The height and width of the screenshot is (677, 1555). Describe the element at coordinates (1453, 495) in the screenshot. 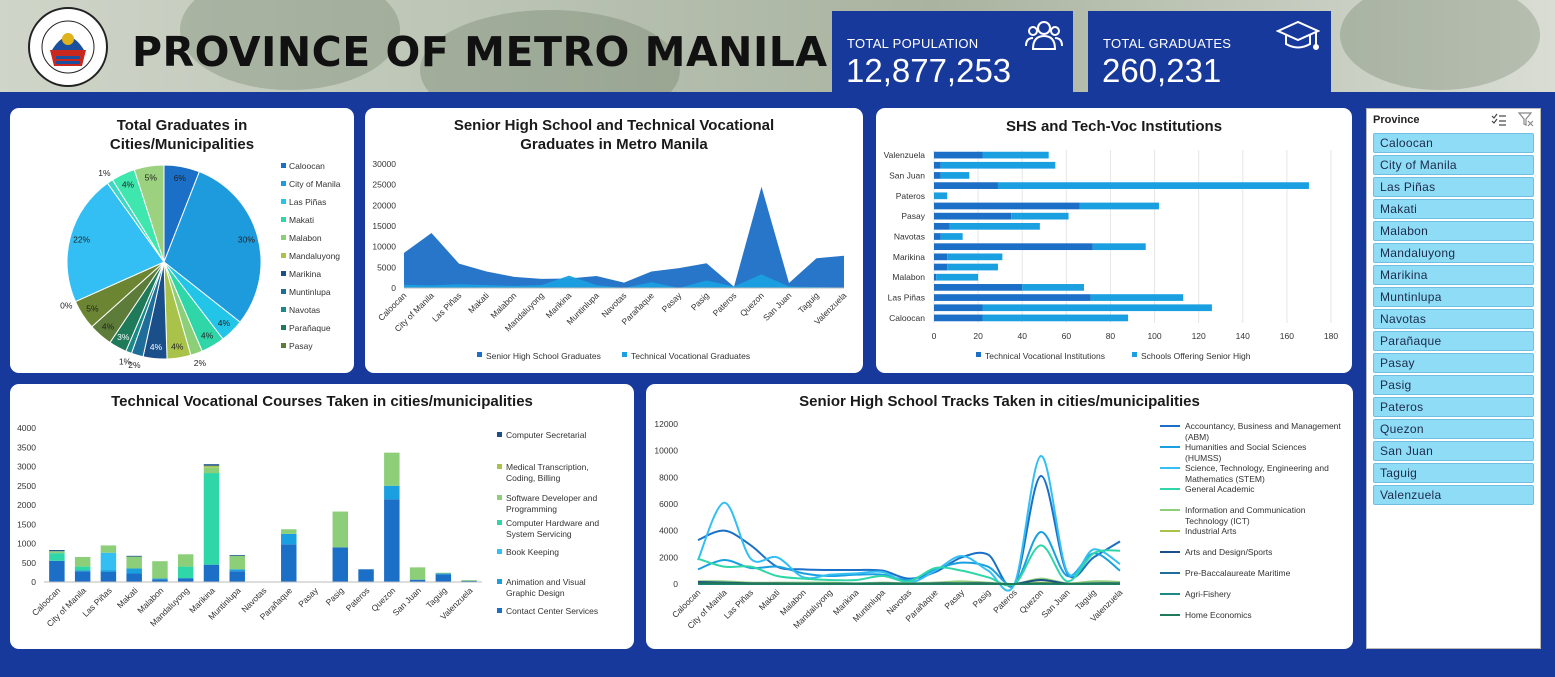

I see `slicer-item: Valenzuela` at that location.